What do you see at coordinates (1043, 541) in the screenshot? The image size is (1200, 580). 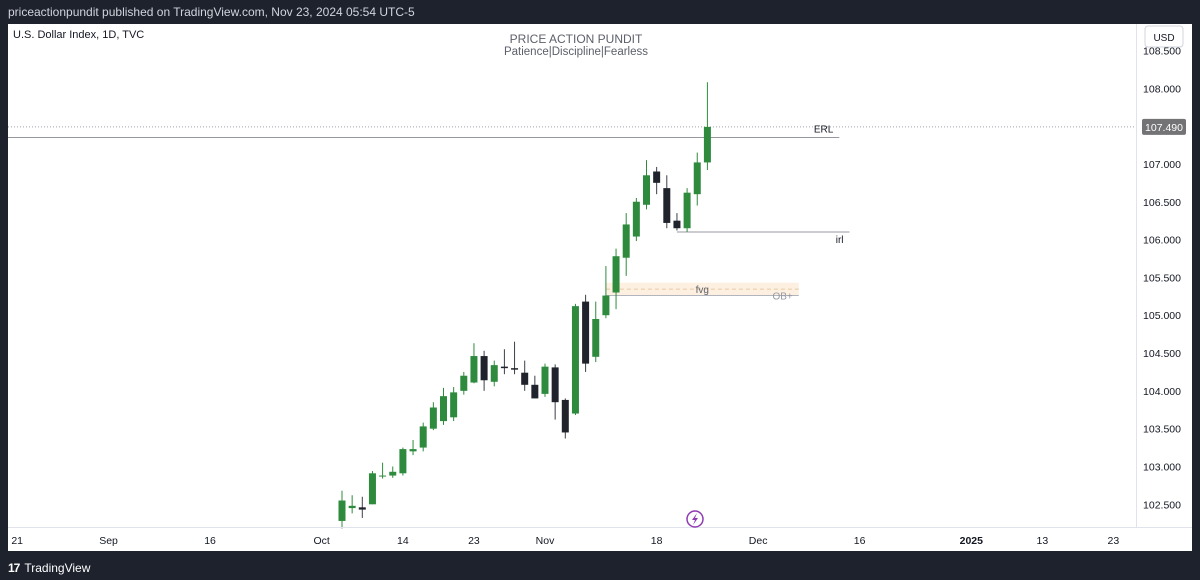 I see `time-tick-label: 13` at bounding box center [1043, 541].